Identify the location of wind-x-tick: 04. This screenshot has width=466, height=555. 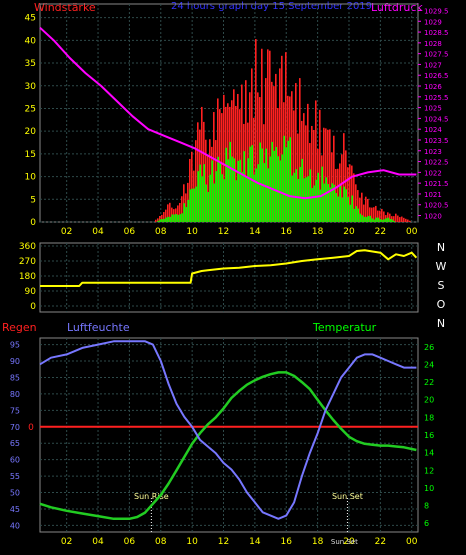
(98, 232).